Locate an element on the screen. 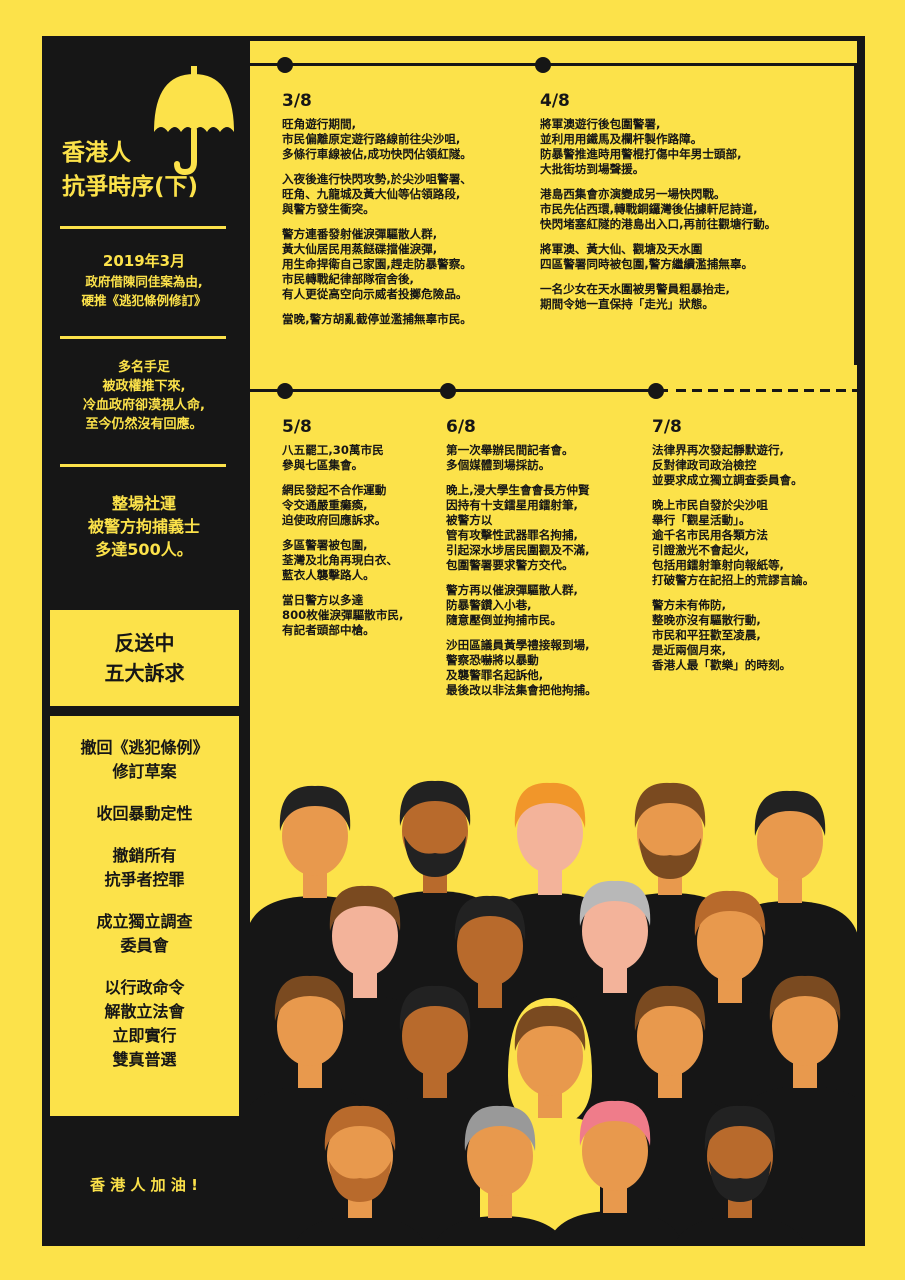 This screenshot has height=1280, width=905. demand-item: 撤銷所有 抗爭者控罪 is located at coordinates (144, 867).